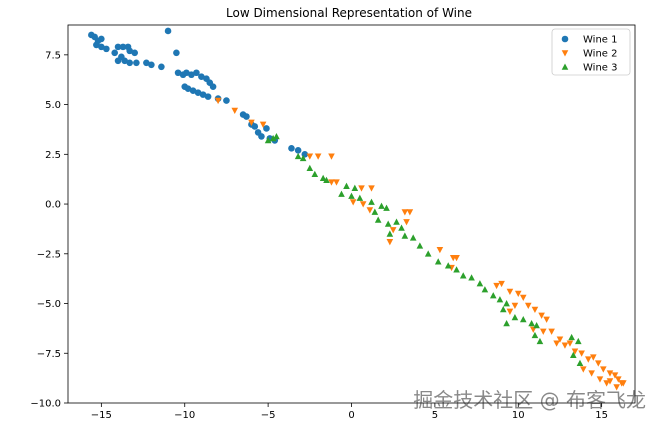  I want to click on x-axis: −15 −10 −5 0 5 10 15, so click(349, 412).